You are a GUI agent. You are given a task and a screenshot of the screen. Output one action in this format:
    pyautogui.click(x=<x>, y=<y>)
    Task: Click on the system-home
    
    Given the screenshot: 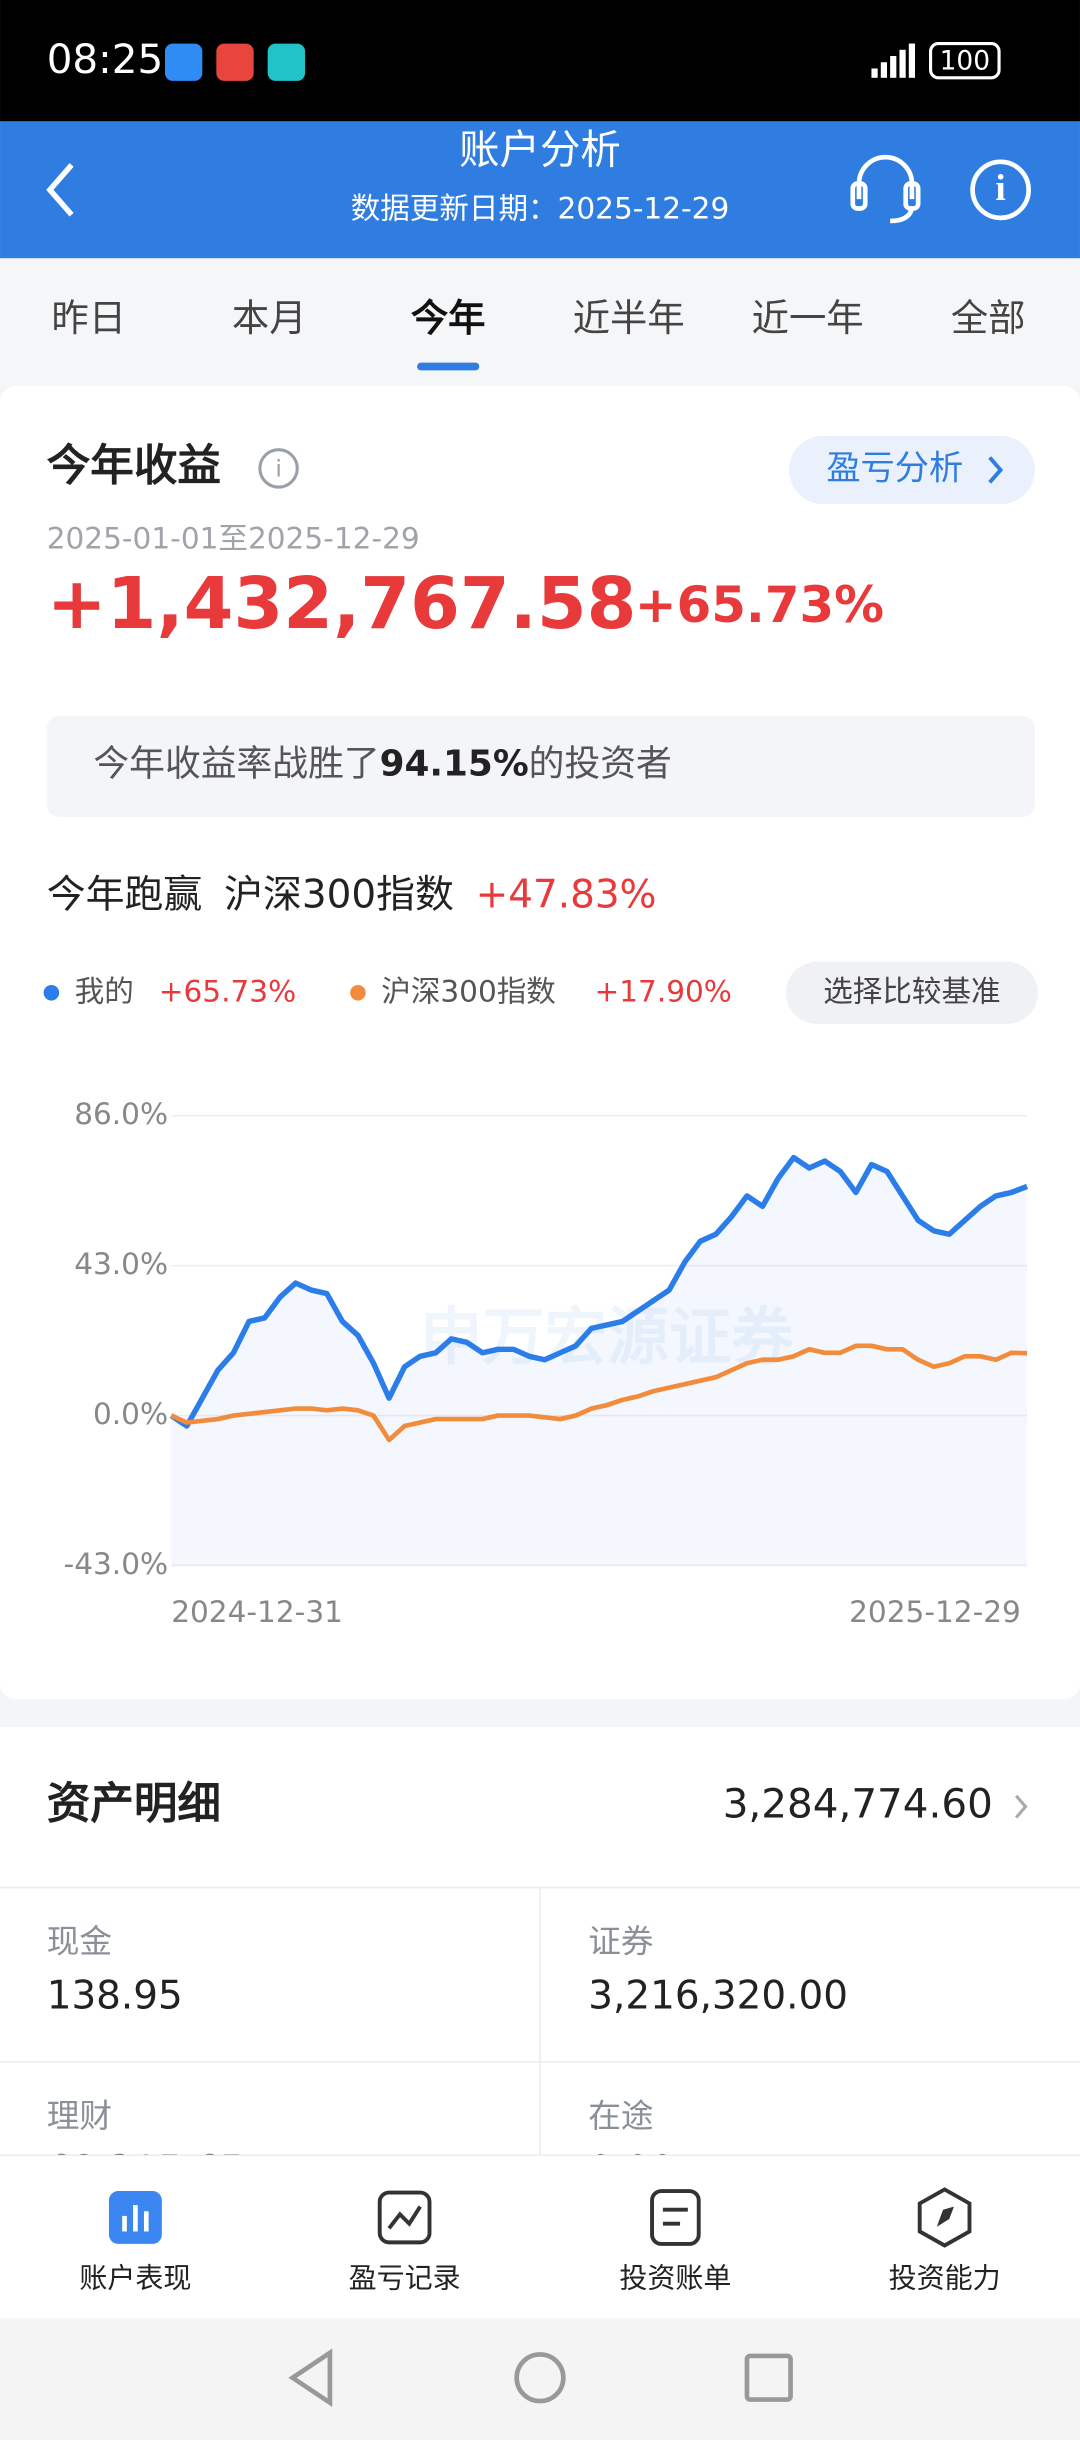 What is the action you would take?
    pyautogui.click(x=540, y=2378)
    